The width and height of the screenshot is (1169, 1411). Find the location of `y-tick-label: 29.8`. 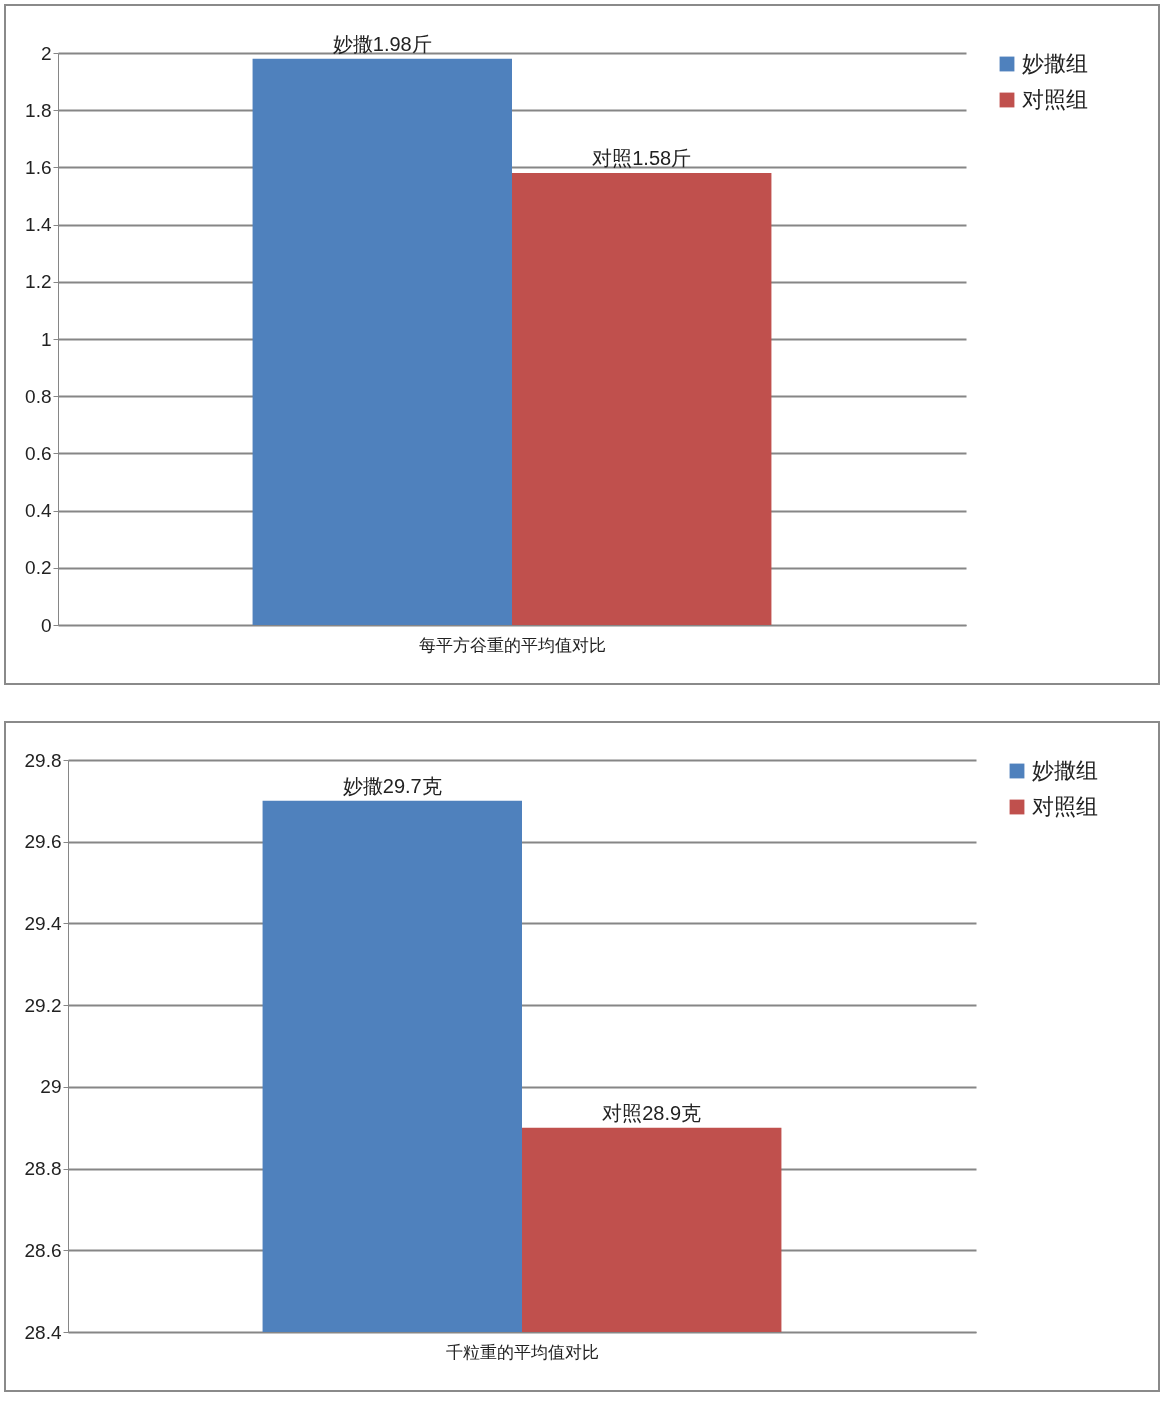

y-tick-label: 29.8 is located at coordinates (43, 760).